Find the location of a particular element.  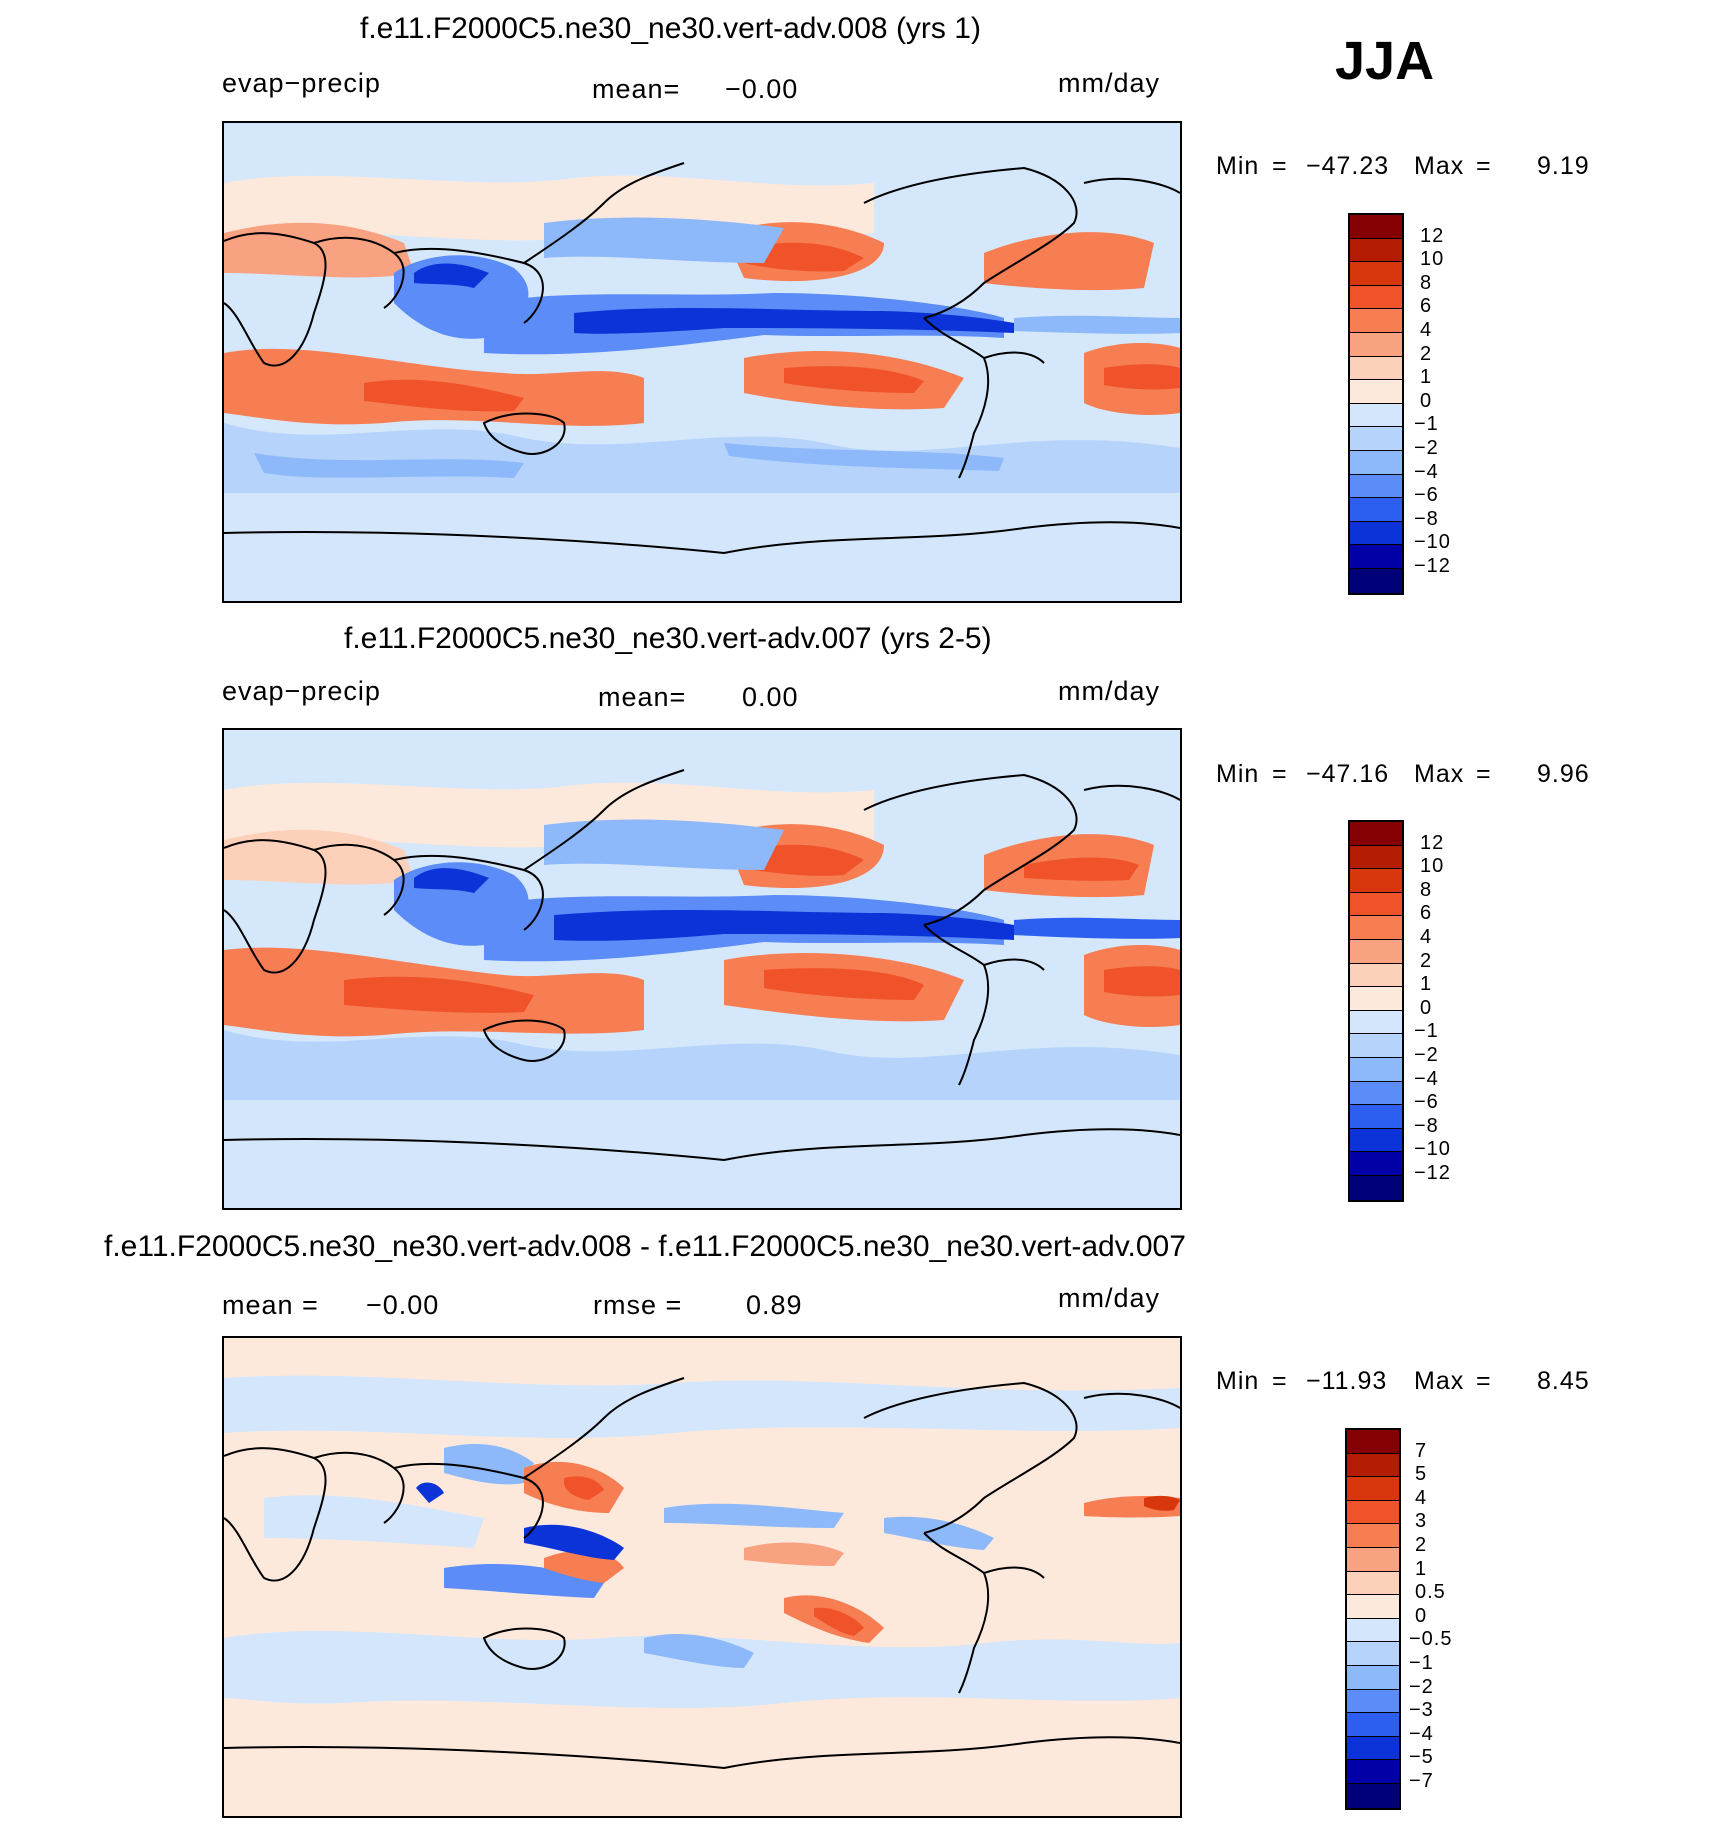

season-label: JJA is located at coordinates (1385, 61).